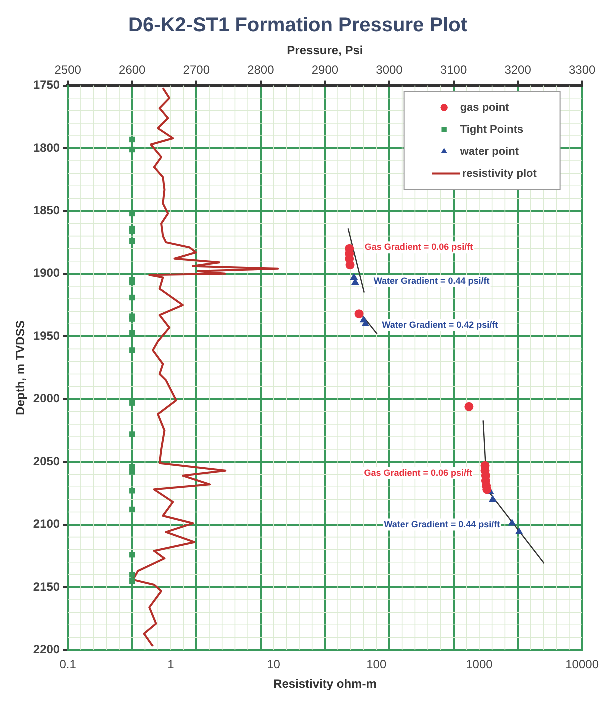  What do you see at coordinates (440, 325) in the screenshot?
I see `annotation: Water Gradient = 0.42 psi/ft` at bounding box center [440, 325].